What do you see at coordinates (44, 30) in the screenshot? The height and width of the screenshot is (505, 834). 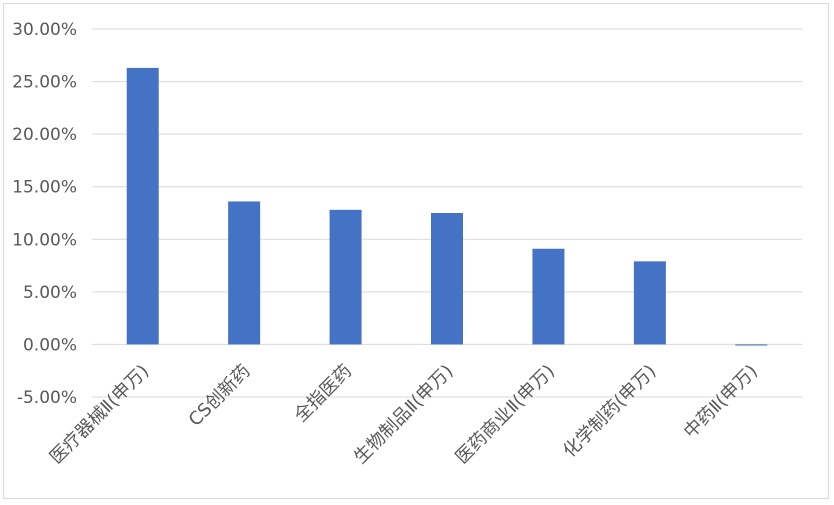 I see `y-tick-label: 30.00%` at bounding box center [44, 30].